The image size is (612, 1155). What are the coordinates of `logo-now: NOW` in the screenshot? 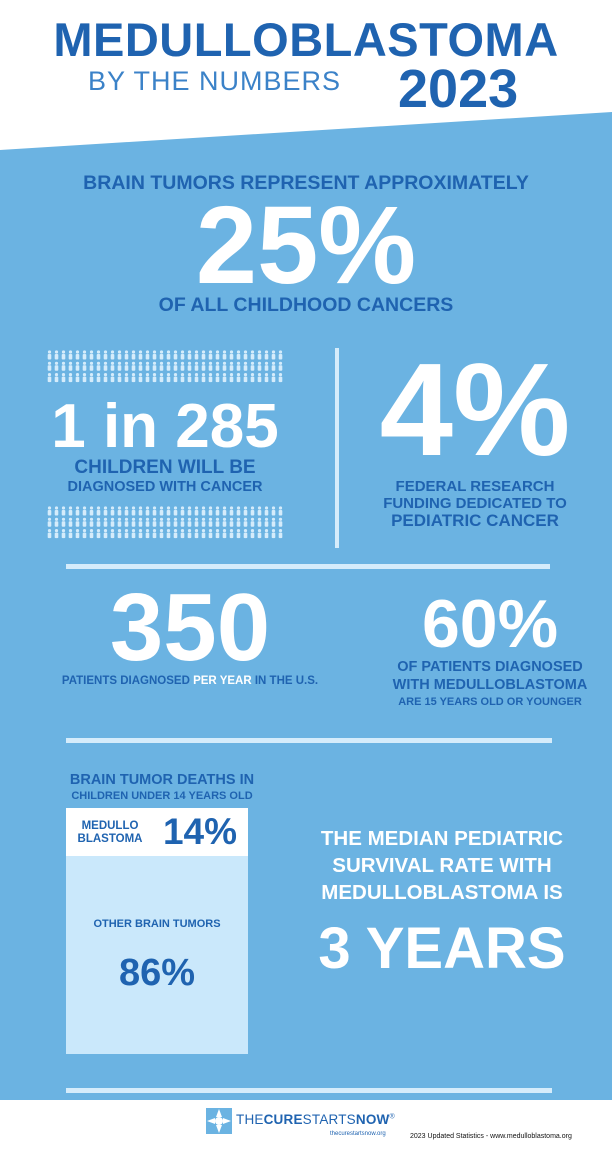 It's located at (372, 1119).